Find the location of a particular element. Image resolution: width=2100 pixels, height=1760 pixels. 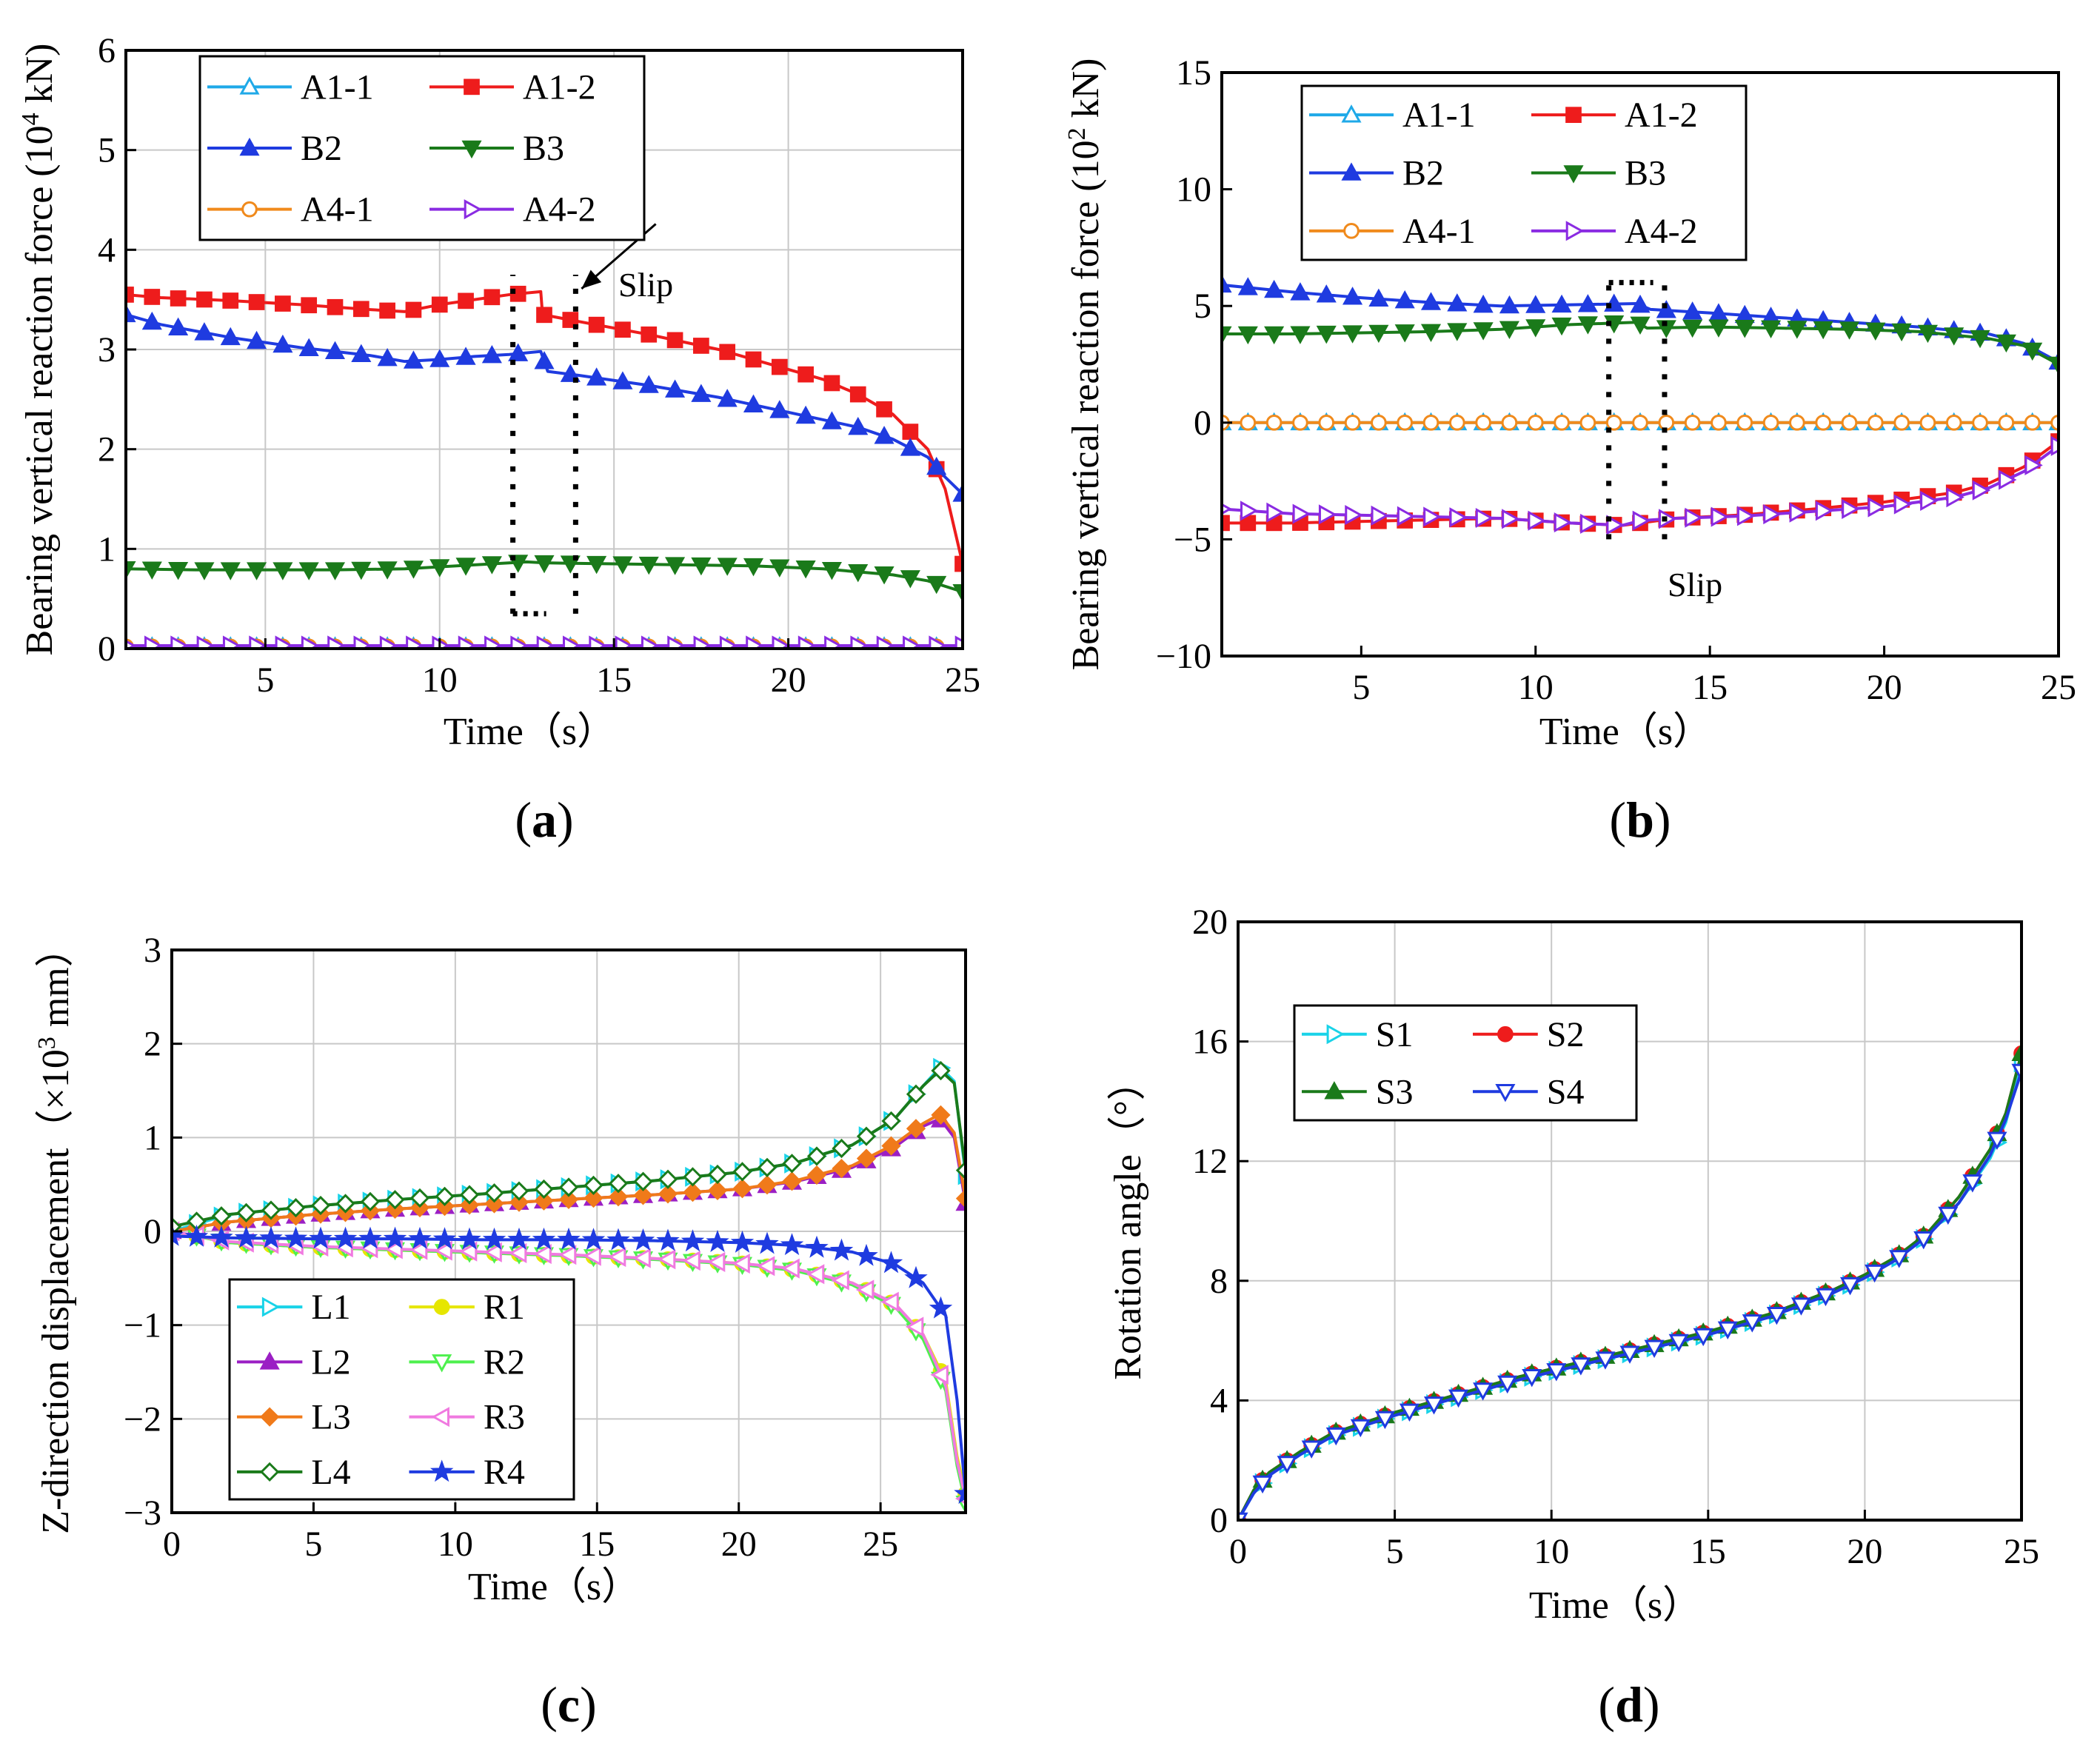

y-tick-label: 16 is located at coordinates (1210, 1042).